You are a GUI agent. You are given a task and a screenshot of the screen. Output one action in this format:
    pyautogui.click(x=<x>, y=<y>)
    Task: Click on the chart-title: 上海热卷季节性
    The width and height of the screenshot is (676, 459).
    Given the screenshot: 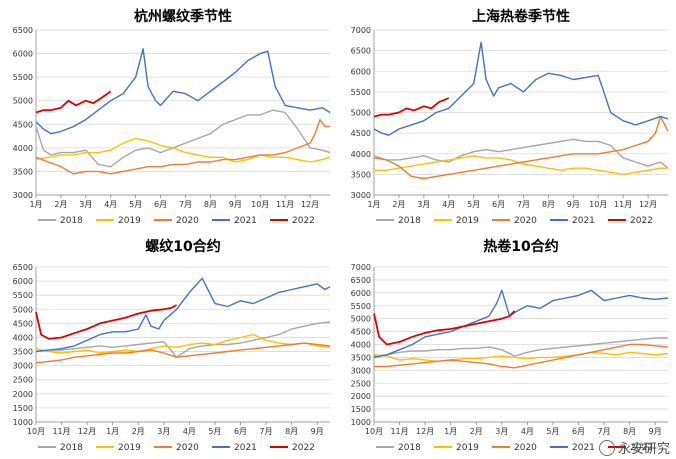 What is the action you would take?
    pyautogui.click(x=521, y=16)
    